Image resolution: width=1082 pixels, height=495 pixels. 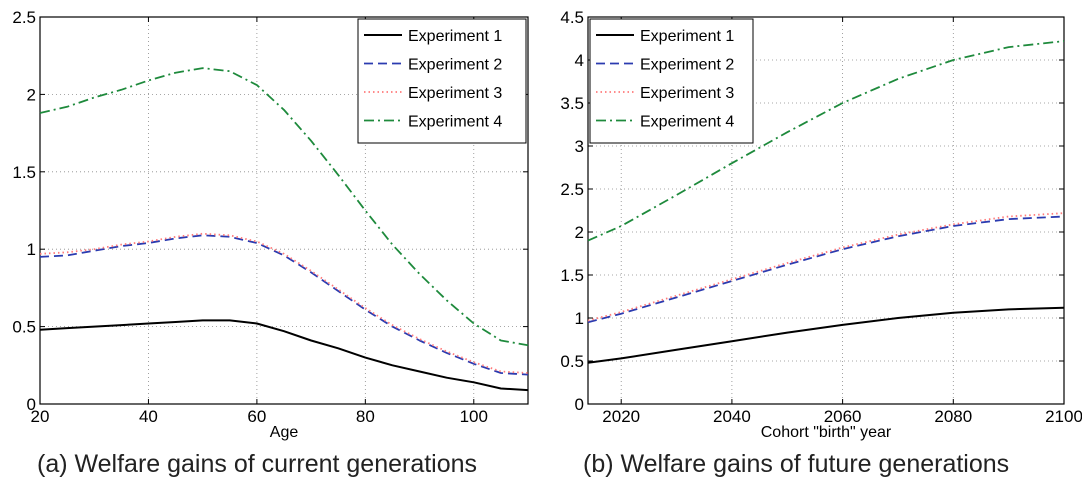 What do you see at coordinates (621, 416) in the screenshot?
I see `x-tick-label: 2020` at bounding box center [621, 416].